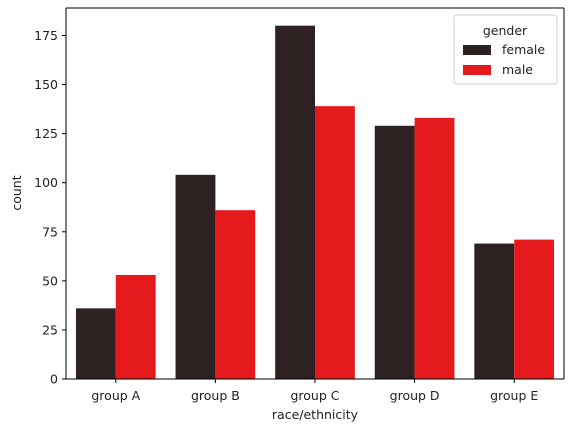  What do you see at coordinates (315, 414) in the screenshot?
I see `x-axis-label: race/ethnicity` at bounding box center [315, 414].